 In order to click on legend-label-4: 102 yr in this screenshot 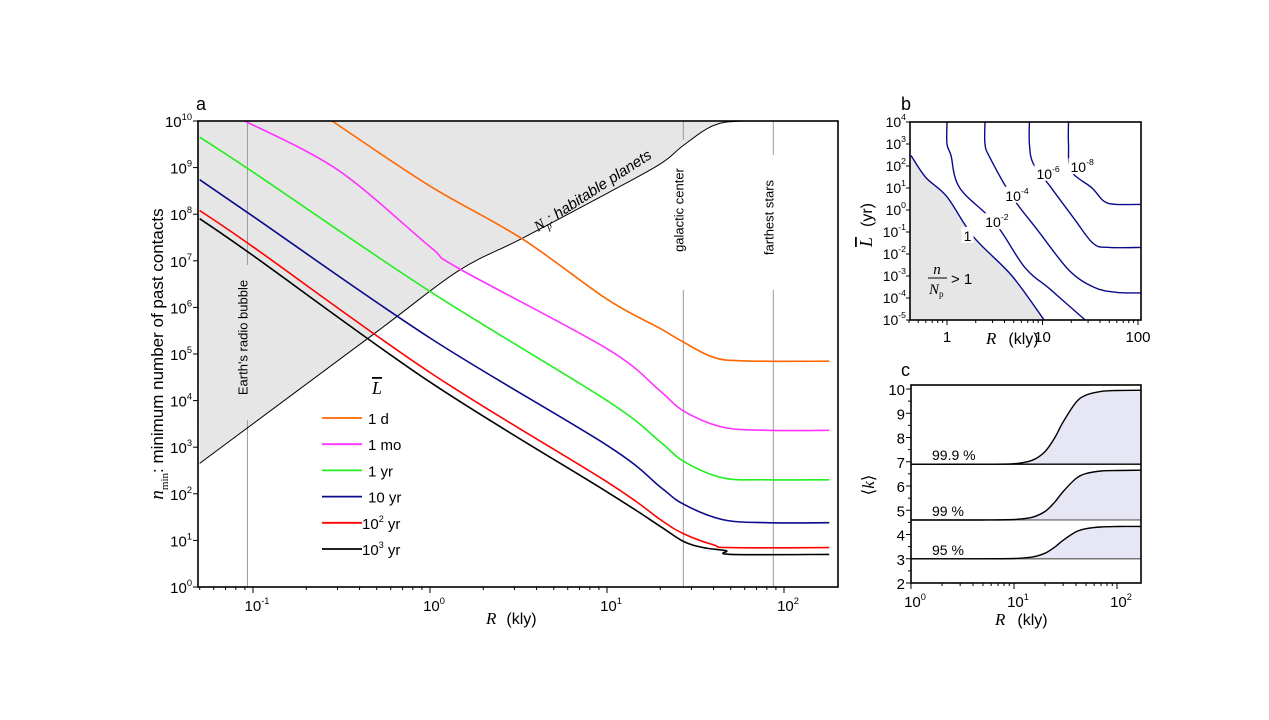, I will do `click(381, 523)`.